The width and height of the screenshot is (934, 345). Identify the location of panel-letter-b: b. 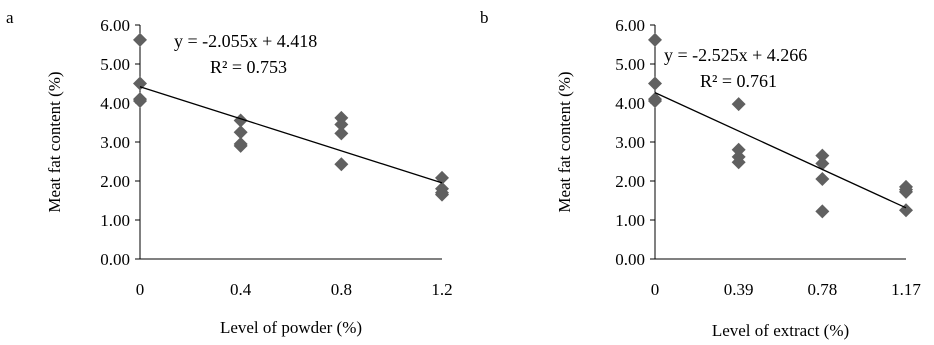
(484, 17).